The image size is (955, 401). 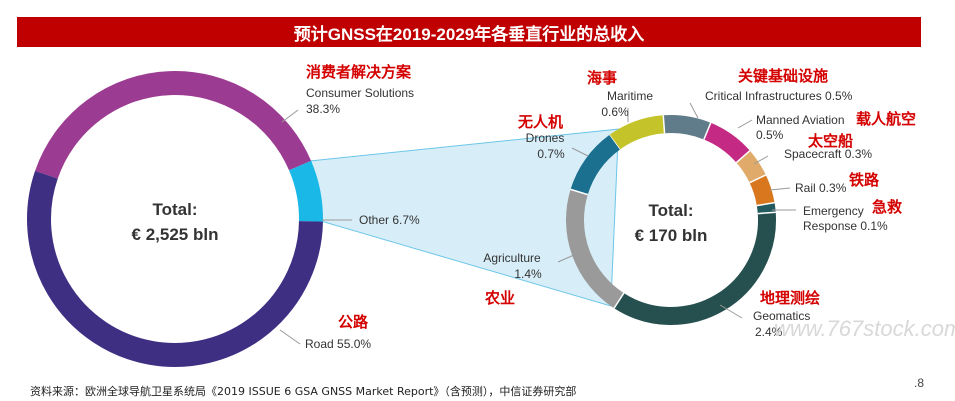 I want to click on leader-critical, so click(x=694, y=110).